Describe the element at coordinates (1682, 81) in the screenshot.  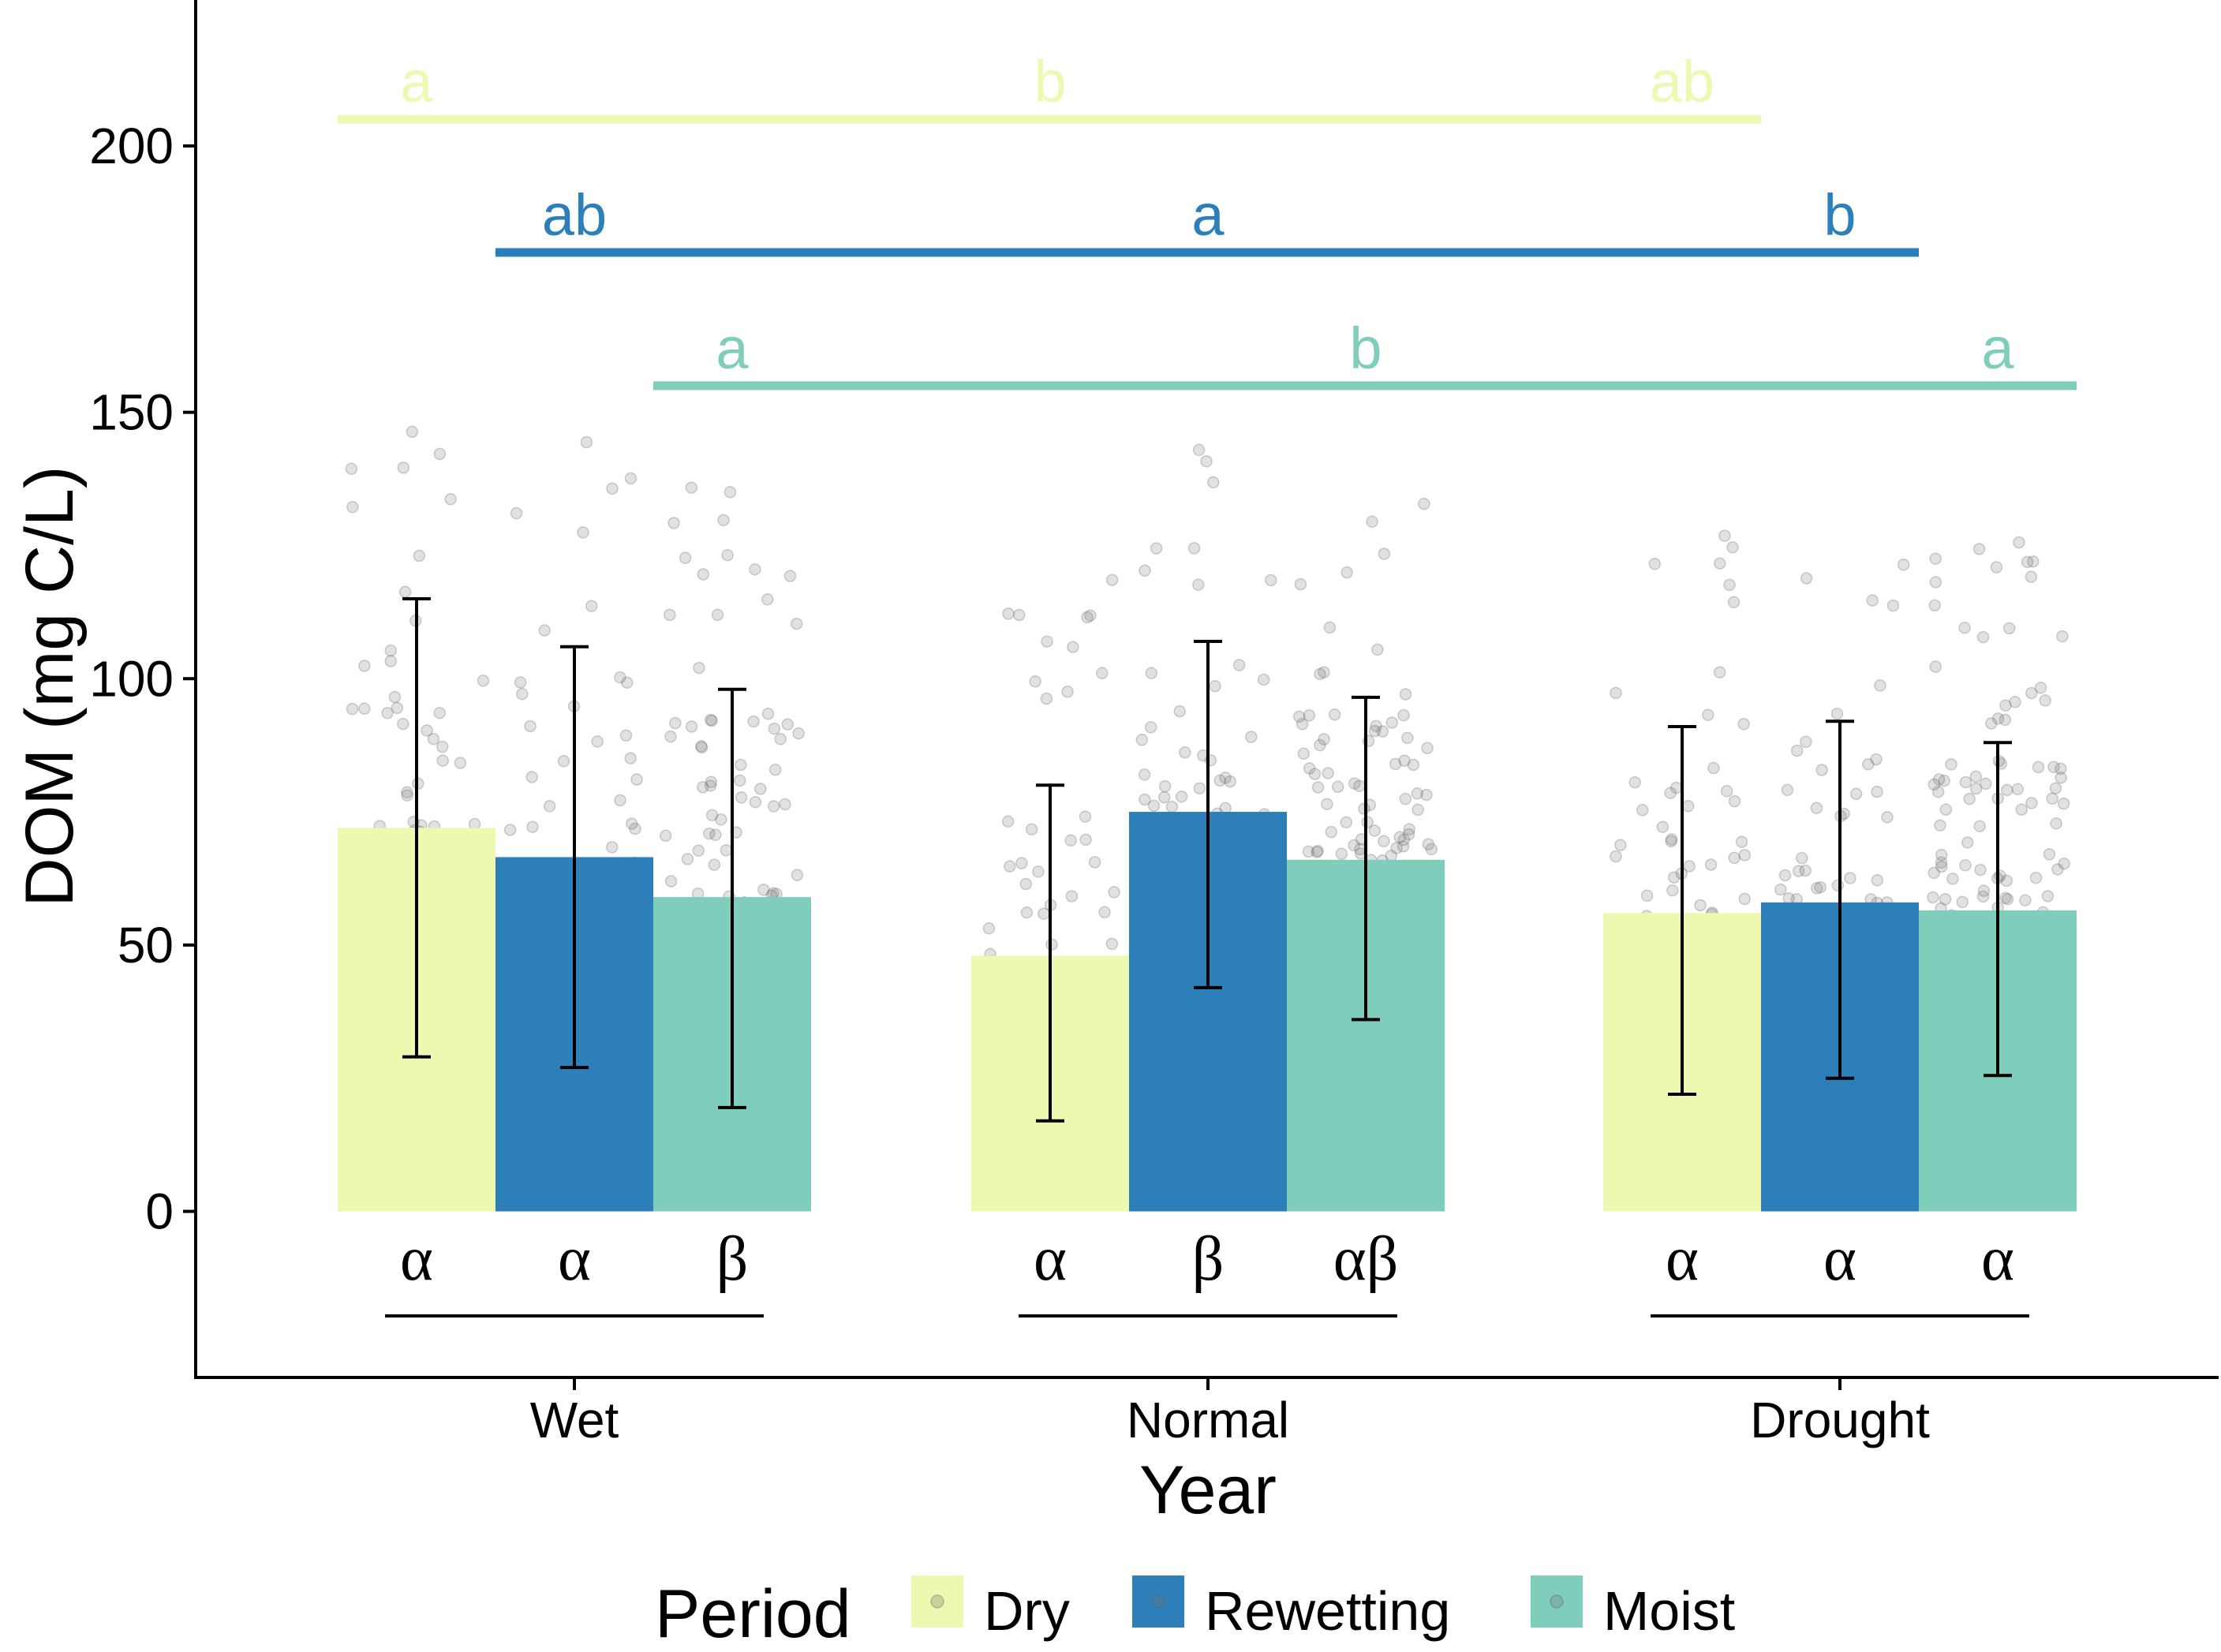
I see `letter-dry-drought: ab` at that location.